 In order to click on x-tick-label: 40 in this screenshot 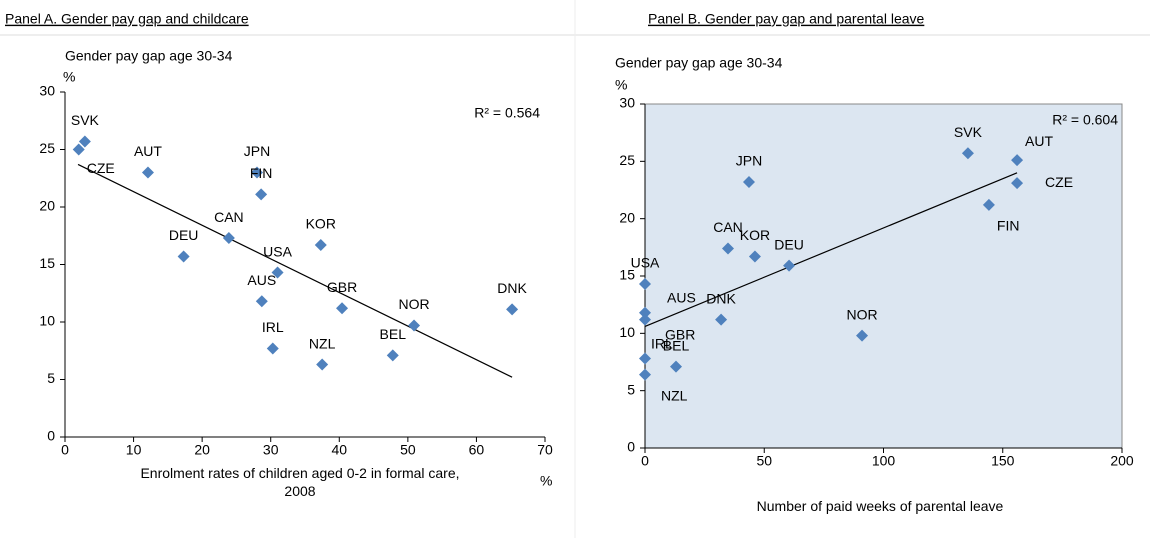, I will do `click(339, 450)`.